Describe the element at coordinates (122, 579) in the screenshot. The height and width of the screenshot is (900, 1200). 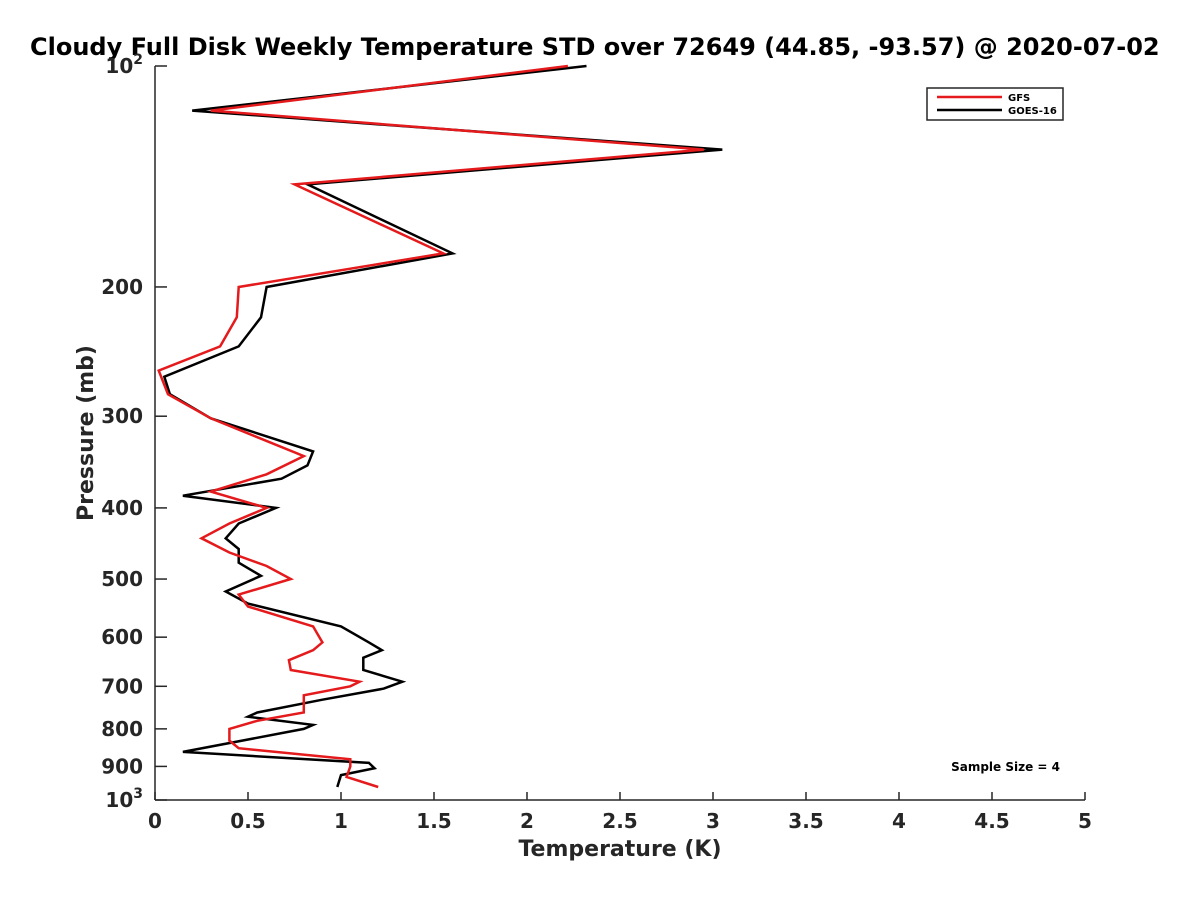
I see `y-tick-label: 500` at that location.